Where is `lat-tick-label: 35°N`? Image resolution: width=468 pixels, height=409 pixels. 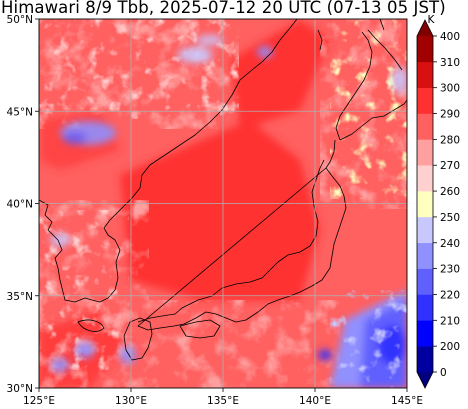
lat-tick-label: 35°N is located at coordinates (20, 297).